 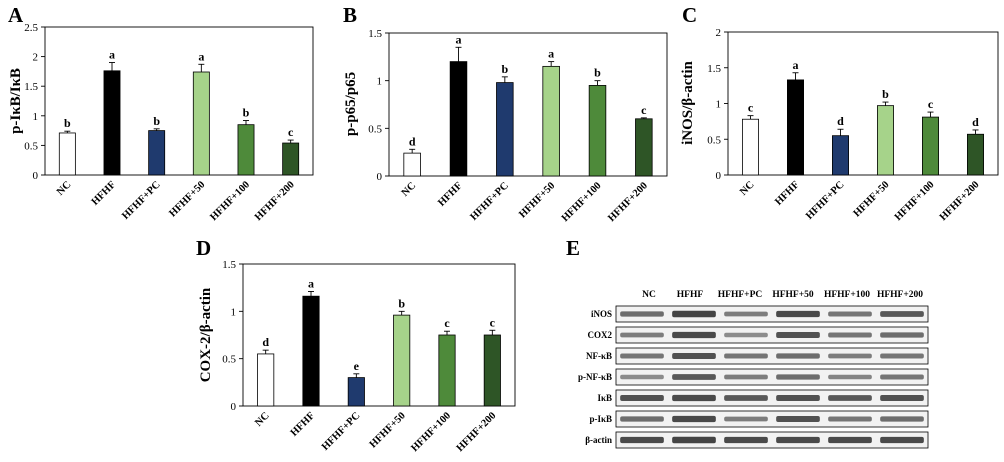 I want to click on panel-letter: A, so click(x=16, y=15).